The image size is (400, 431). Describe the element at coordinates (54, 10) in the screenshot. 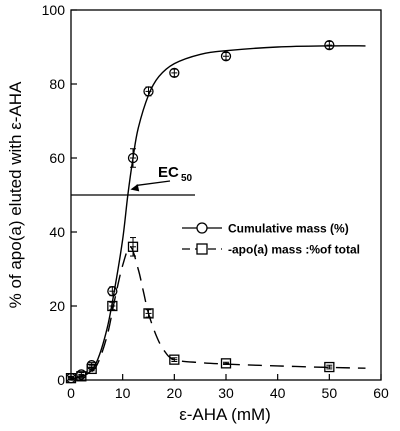

I see `y-tick-label: 100` at that location.